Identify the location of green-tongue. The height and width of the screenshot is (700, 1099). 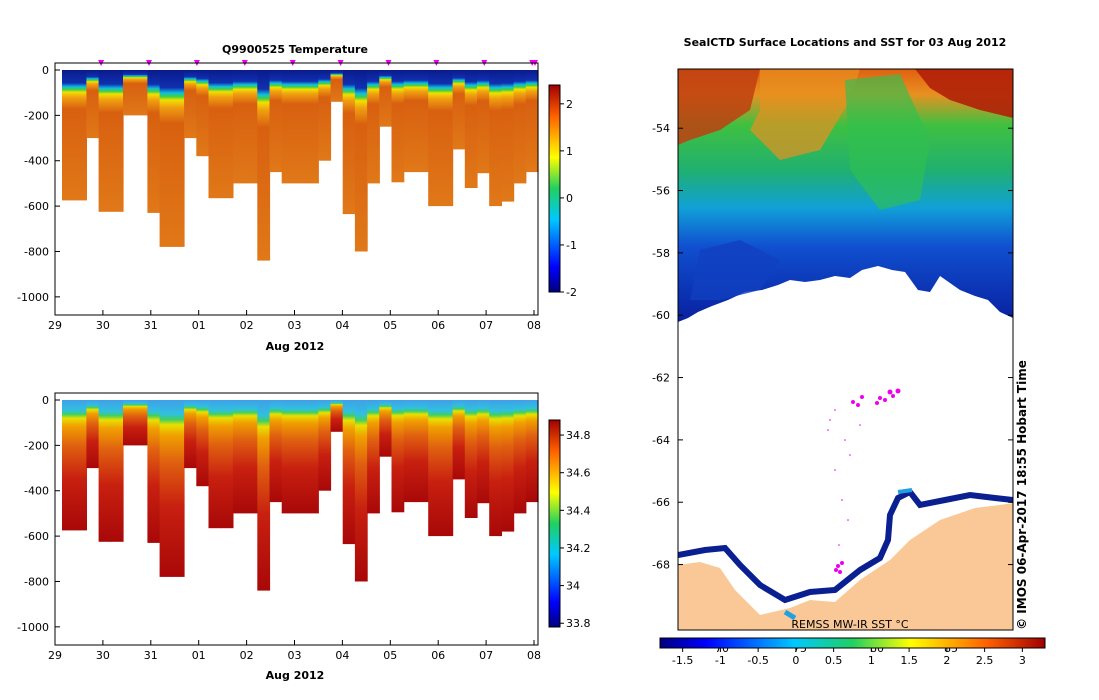
(887, 142).